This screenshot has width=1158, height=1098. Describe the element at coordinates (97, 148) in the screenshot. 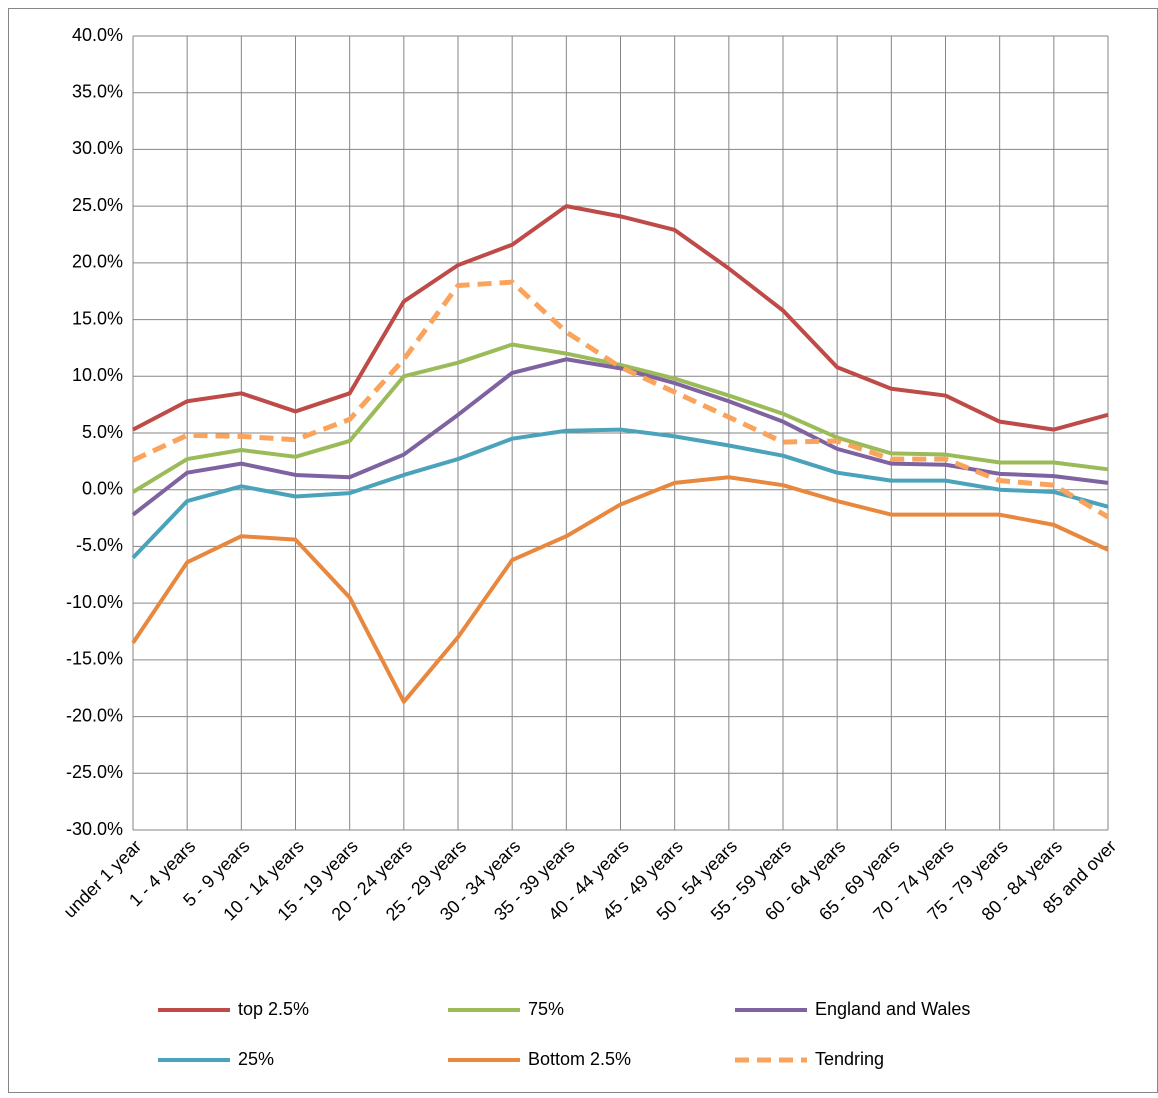

I see `y-tick-label: 30.0%` at that location.